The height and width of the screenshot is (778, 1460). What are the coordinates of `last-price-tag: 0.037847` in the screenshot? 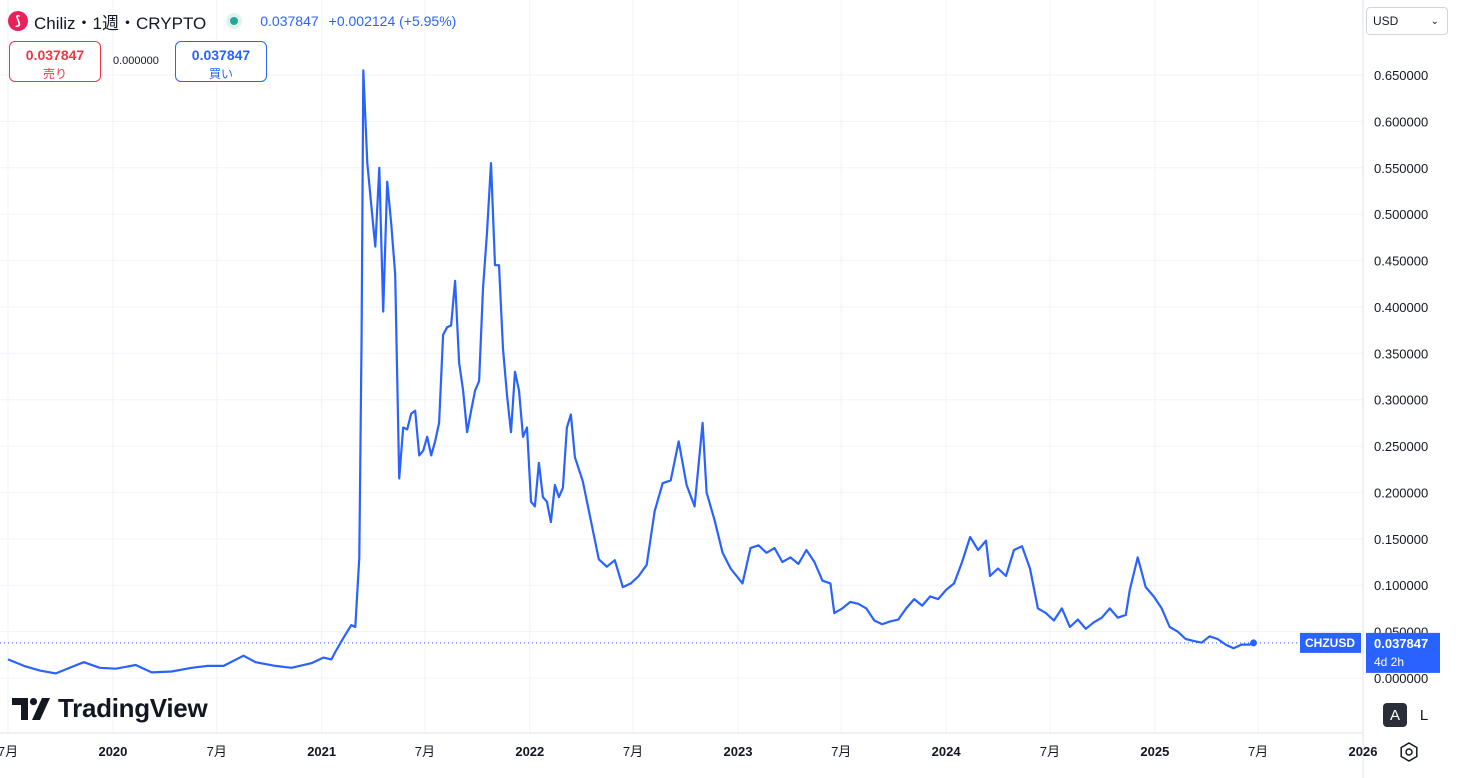 It's located at (1401, 643).